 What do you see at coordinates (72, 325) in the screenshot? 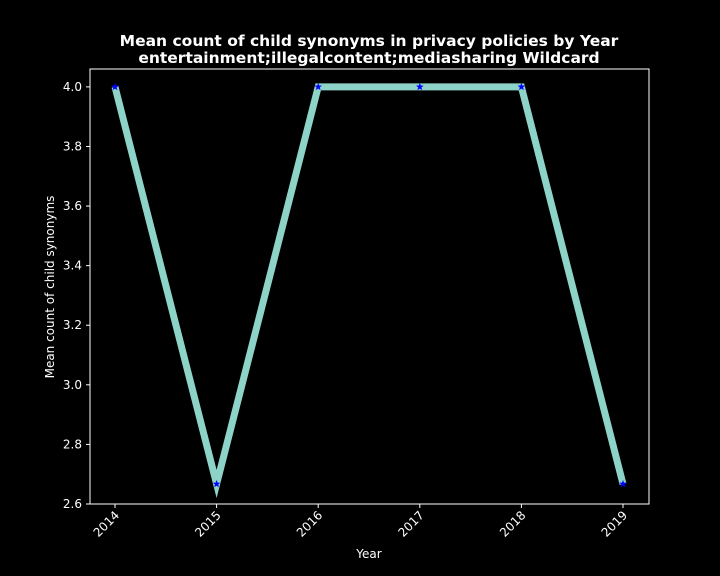
I see `y-tick-label: 3.2` at bounding box center [72, 325].